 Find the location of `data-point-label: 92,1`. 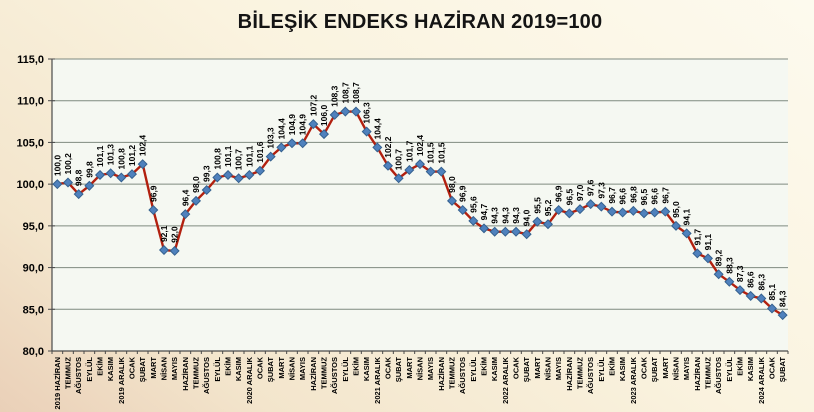

data-point-label: 92,1 is located at coordinates (164, 233).